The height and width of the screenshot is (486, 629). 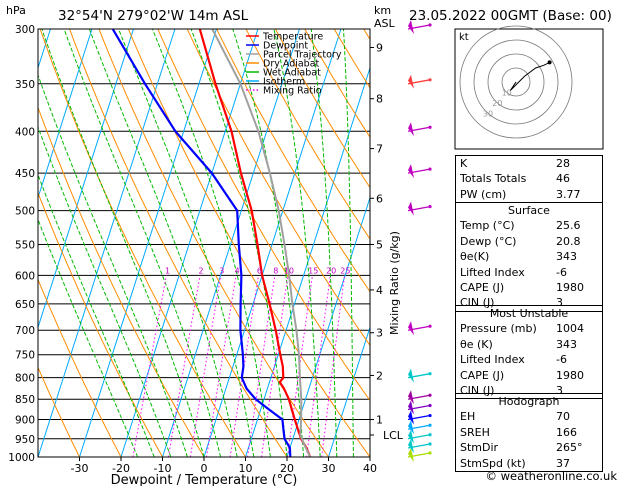 What do you see at coordinates (493, 179) in the screenshot?
I see `row-label: Totals Totals` at bounding box center [493, 179].